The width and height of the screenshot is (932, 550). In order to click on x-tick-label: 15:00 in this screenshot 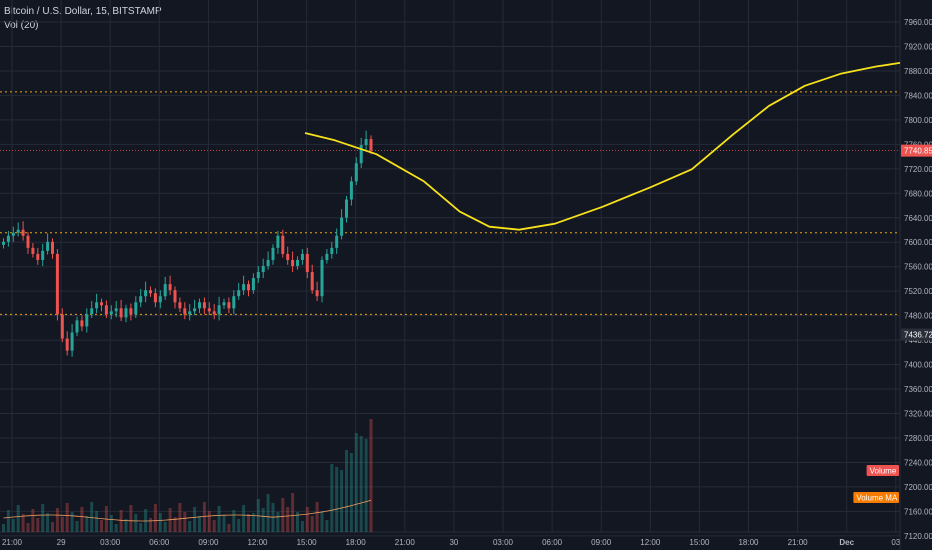, I will do `click(699, 542)`.